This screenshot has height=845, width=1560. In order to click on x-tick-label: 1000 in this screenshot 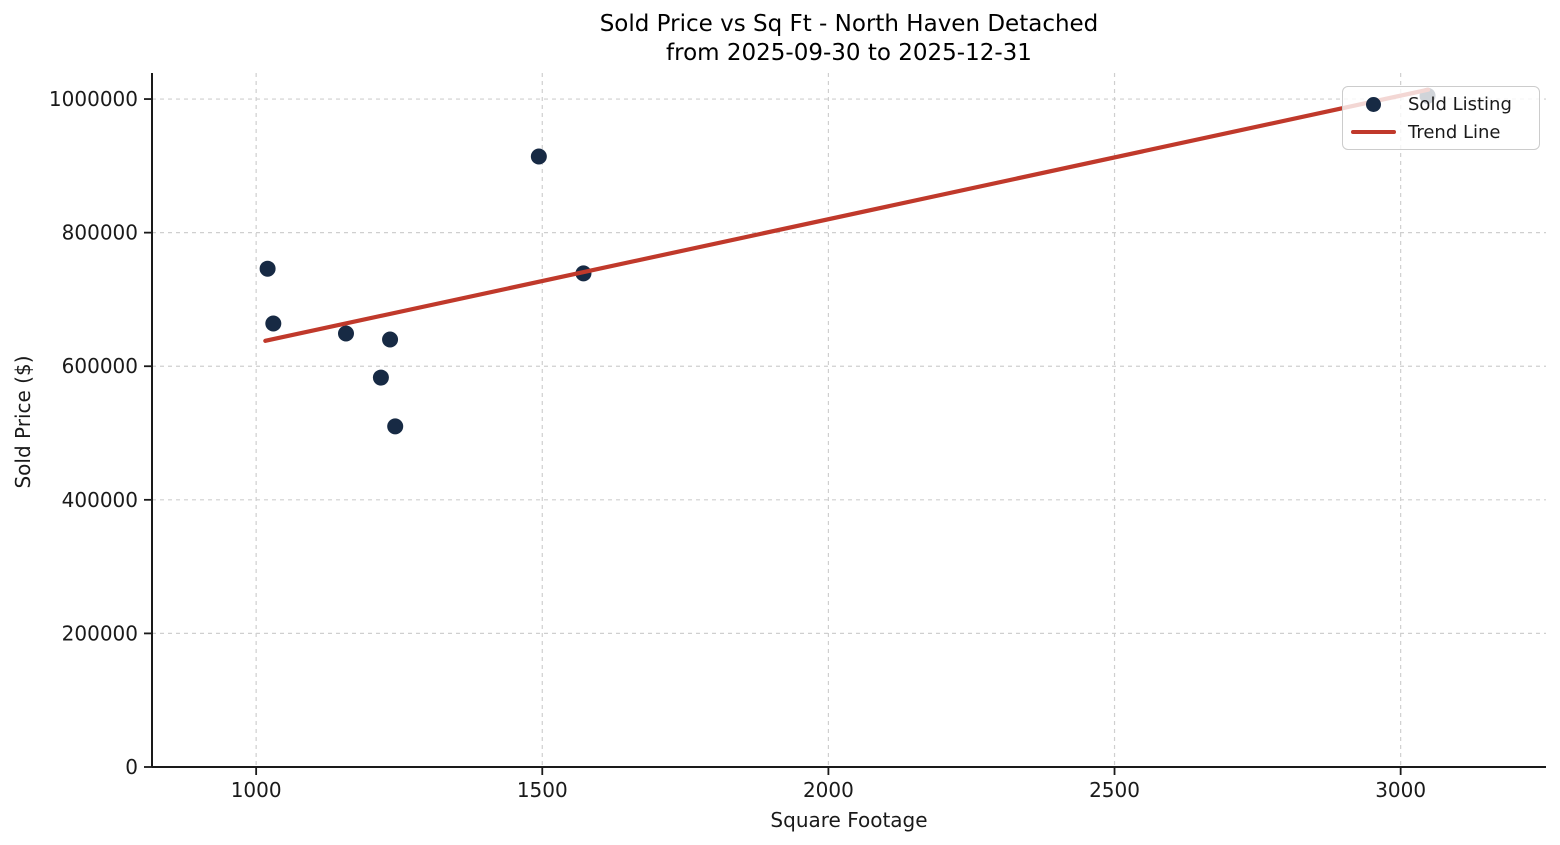, I will do `click(256, 790)`.